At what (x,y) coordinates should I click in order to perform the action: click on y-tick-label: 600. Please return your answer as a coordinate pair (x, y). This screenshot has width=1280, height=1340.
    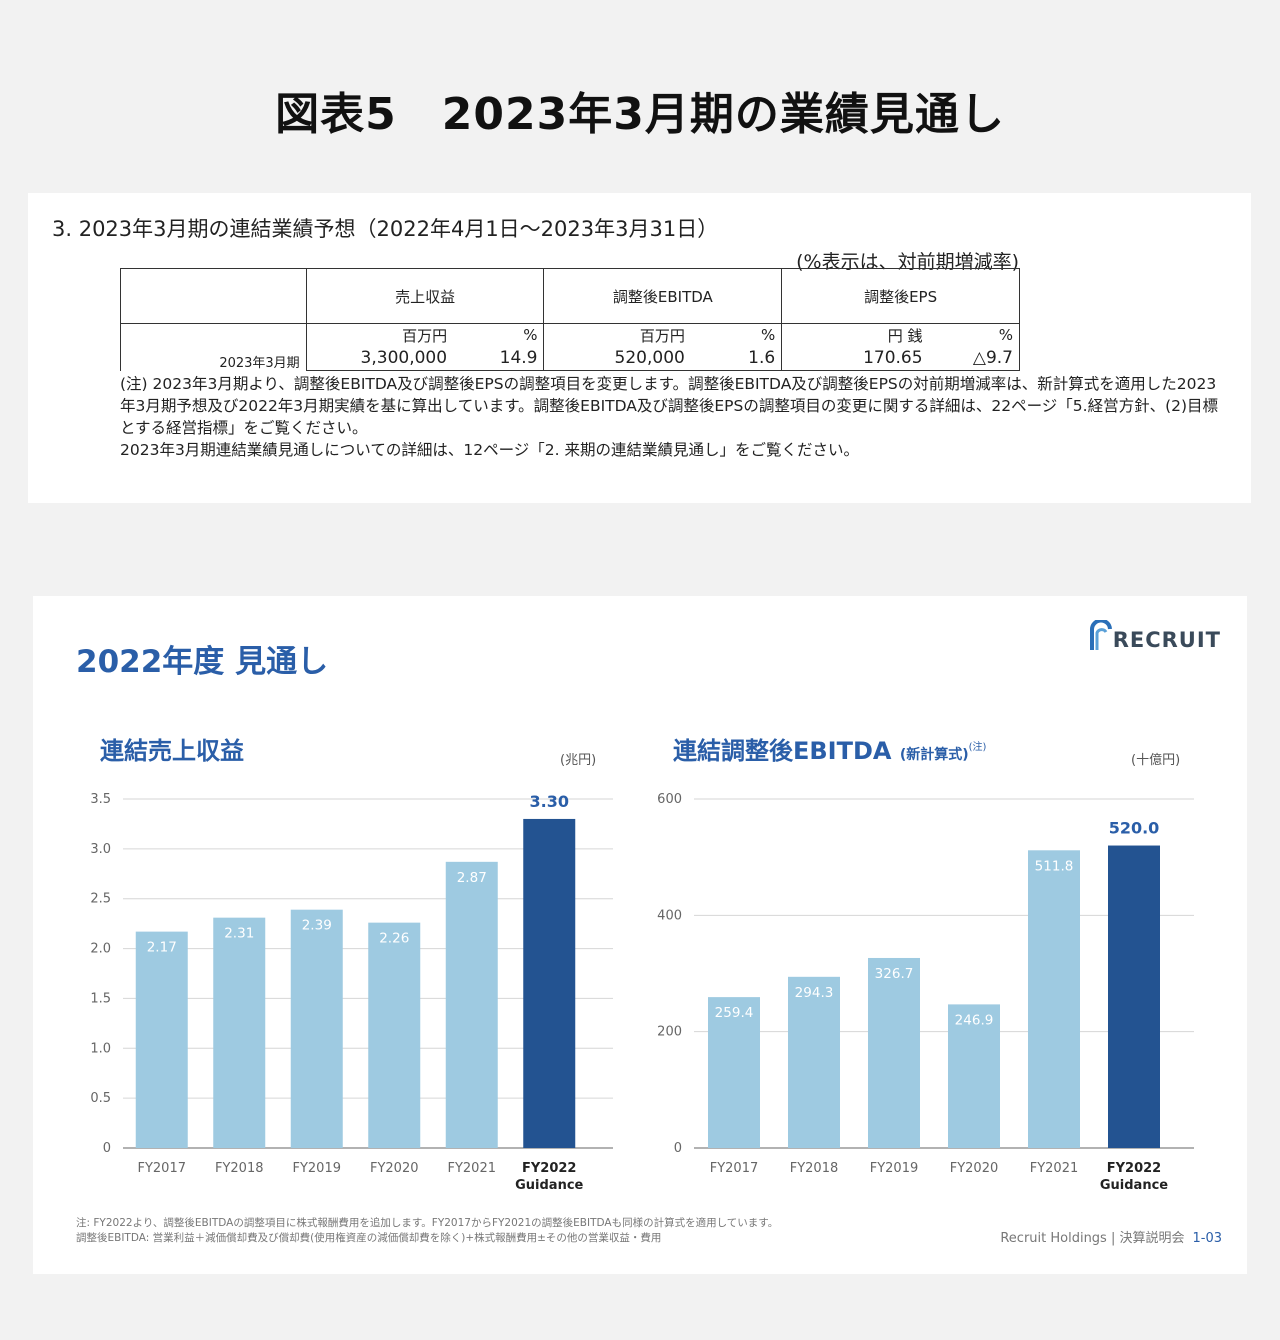
    Looking at the image, I should click on (669, 799).